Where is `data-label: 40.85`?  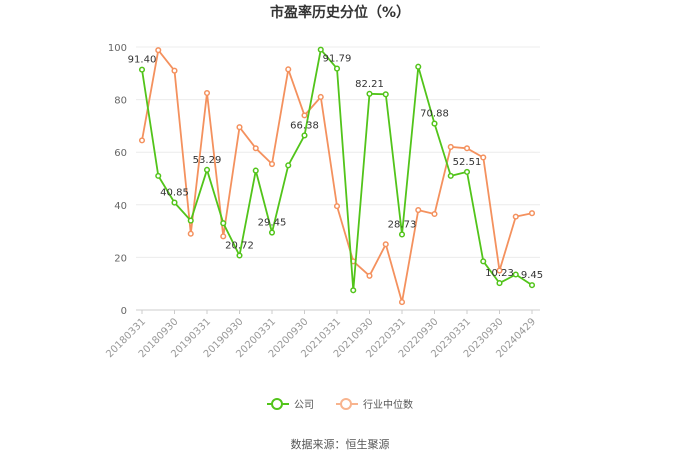
data-label: 40.85 is located at coordinates (174, 193).